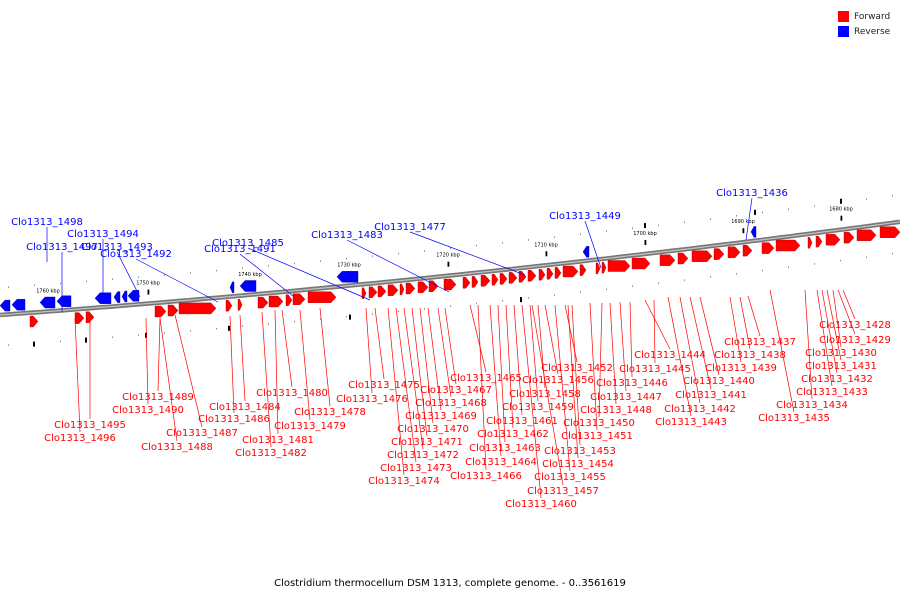 Image resolution: width=900 pixels, height=600 pixels. What do you see at coordinates (522, 421) in the screenshot?
I see `forward-gene-label: Clo1313_1461` at bounding box center [522, 421].